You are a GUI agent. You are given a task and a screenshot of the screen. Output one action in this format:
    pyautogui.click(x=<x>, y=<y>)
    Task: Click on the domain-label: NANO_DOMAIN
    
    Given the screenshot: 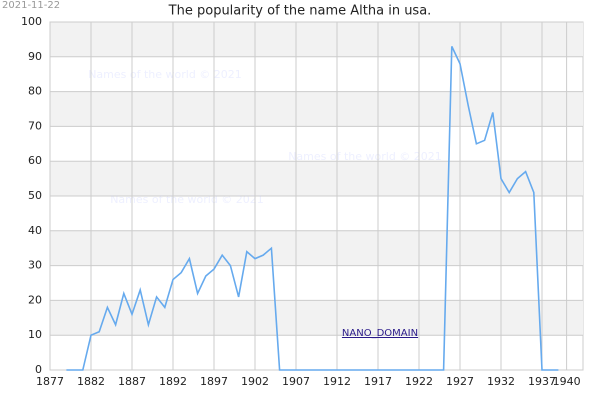 What is the action you would take?
    pyautogui.click(x=380, y=333)
    